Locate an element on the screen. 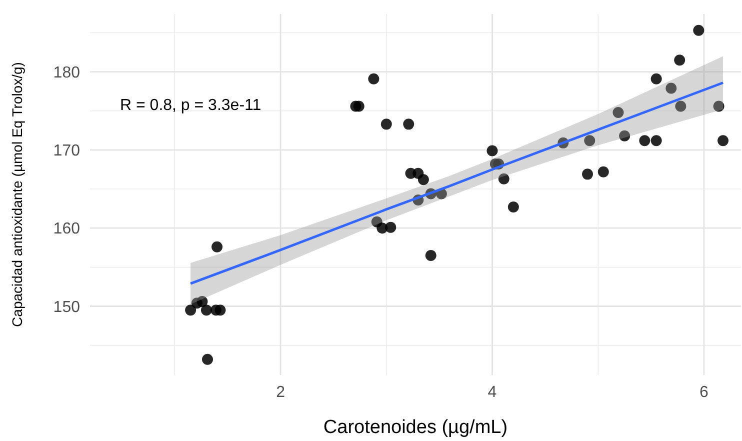  x-tick-label: 4 is located at coordinates (492, 392).